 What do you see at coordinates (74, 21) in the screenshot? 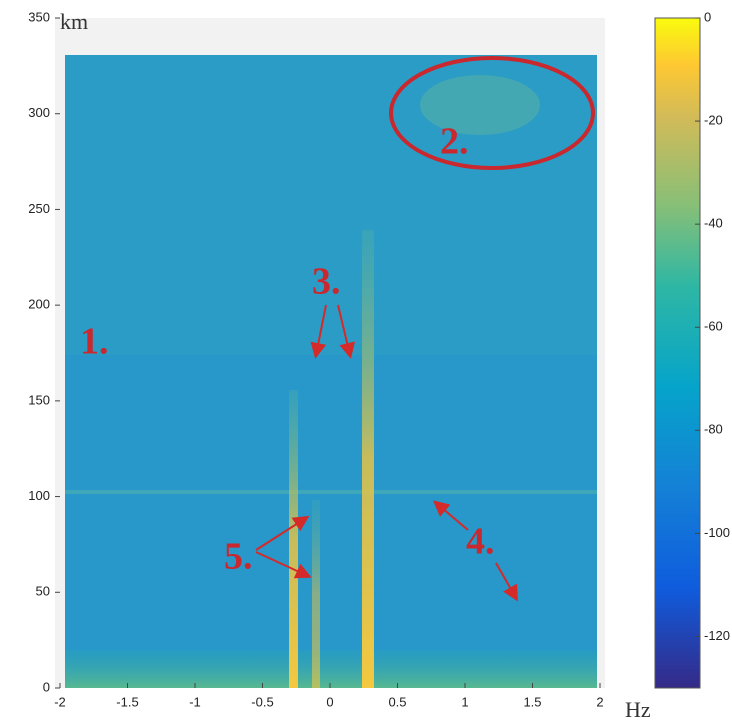
I see `y-axis-label: km` at bounding box center [74, 21].